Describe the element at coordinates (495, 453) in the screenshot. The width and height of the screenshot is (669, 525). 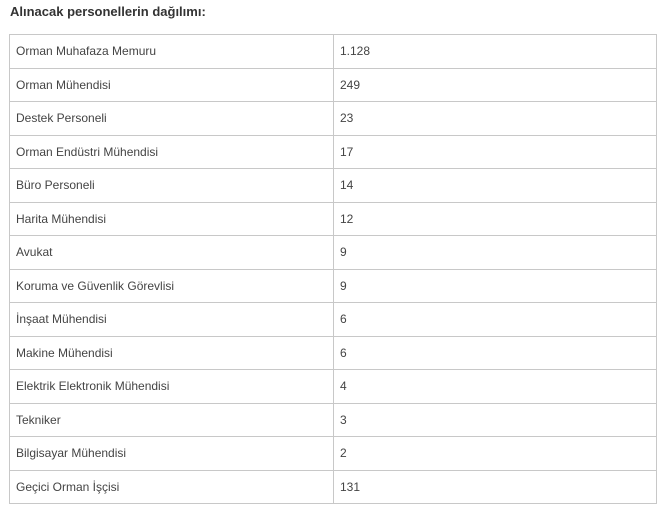
I see `count-cell: 2` at that location.